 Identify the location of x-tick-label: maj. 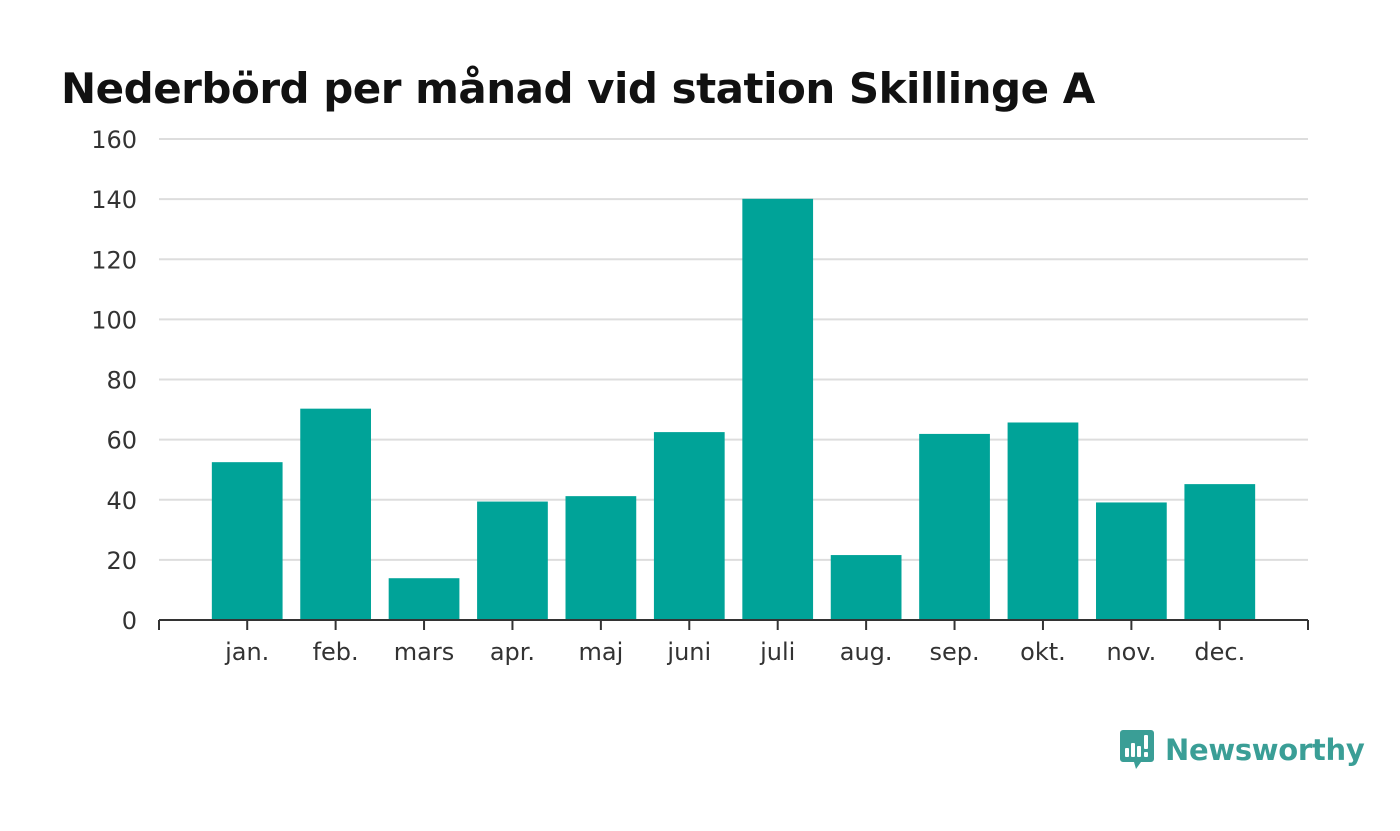
(600, 652).